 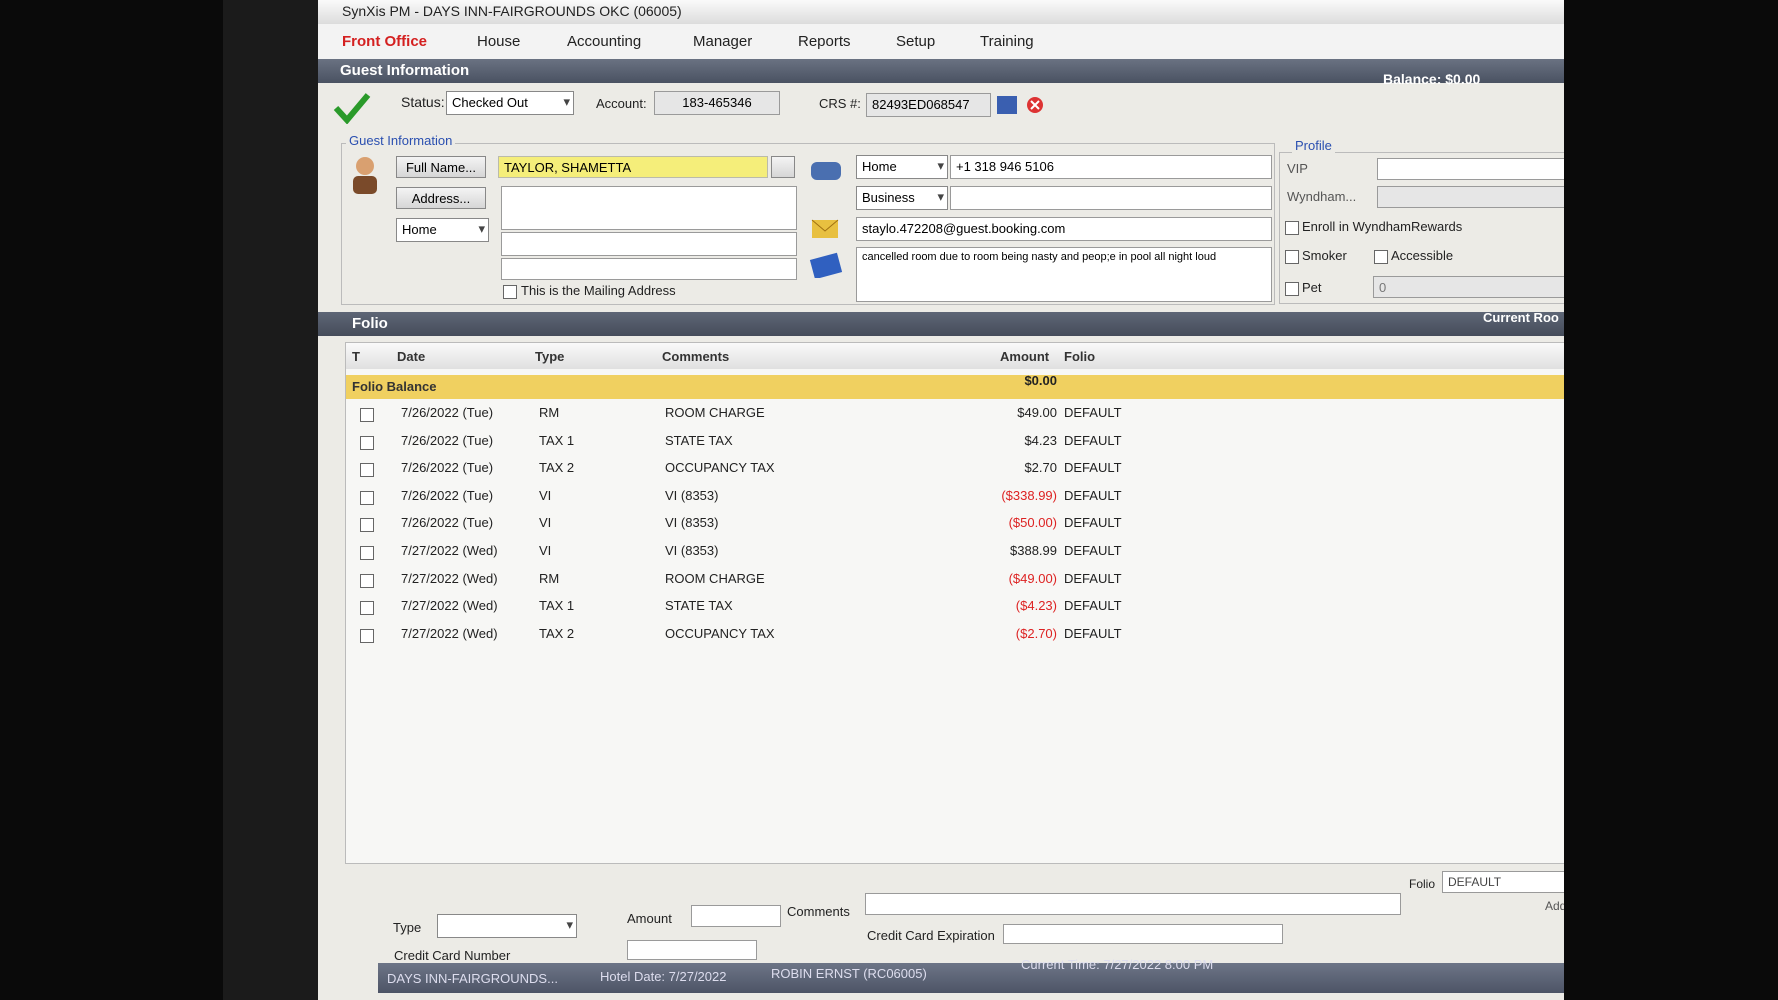 I want to click on full-name-field: TAYLOR, SHAMETTA, so click(x=633, y=167).